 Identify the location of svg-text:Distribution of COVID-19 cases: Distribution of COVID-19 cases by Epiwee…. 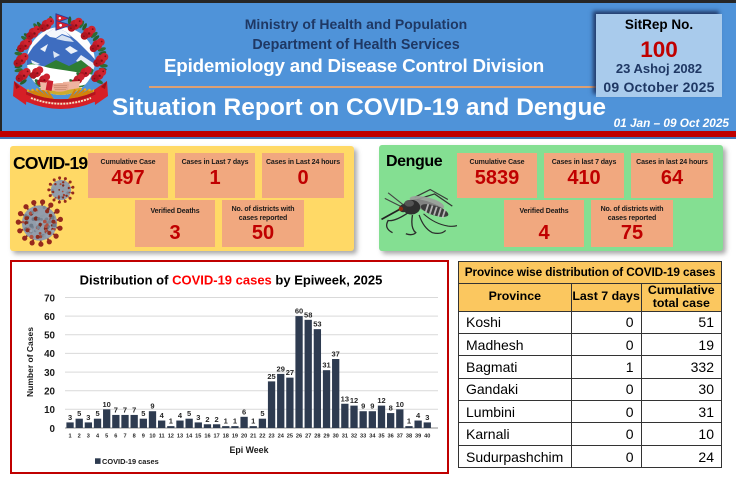
(231, 280).